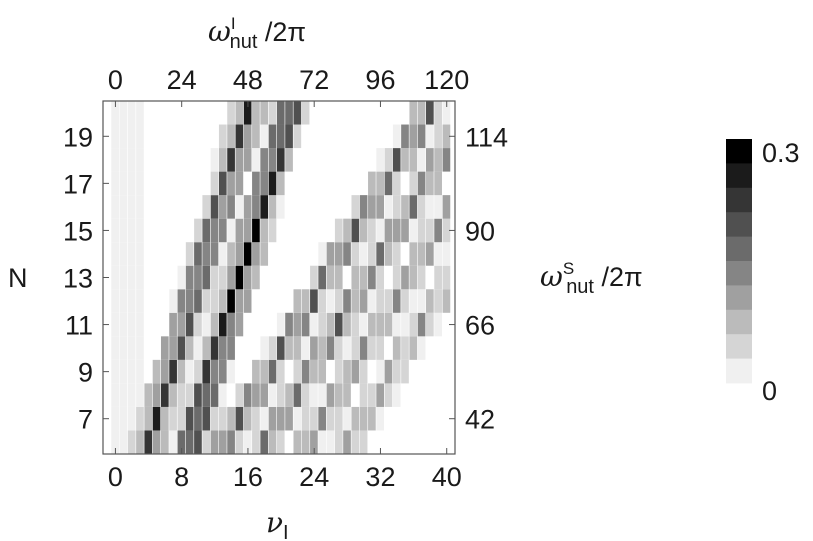  I want to click on colorbar-max-label: 0.3, so click(781, 153).